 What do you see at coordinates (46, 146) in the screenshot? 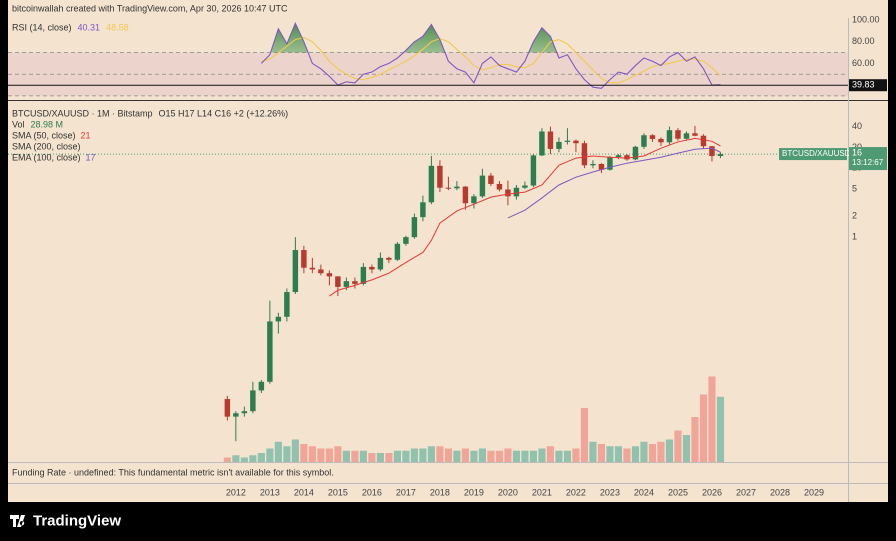
I see `overlay-legend-name: SMA (200, close)` at bounding box center [46, 146].